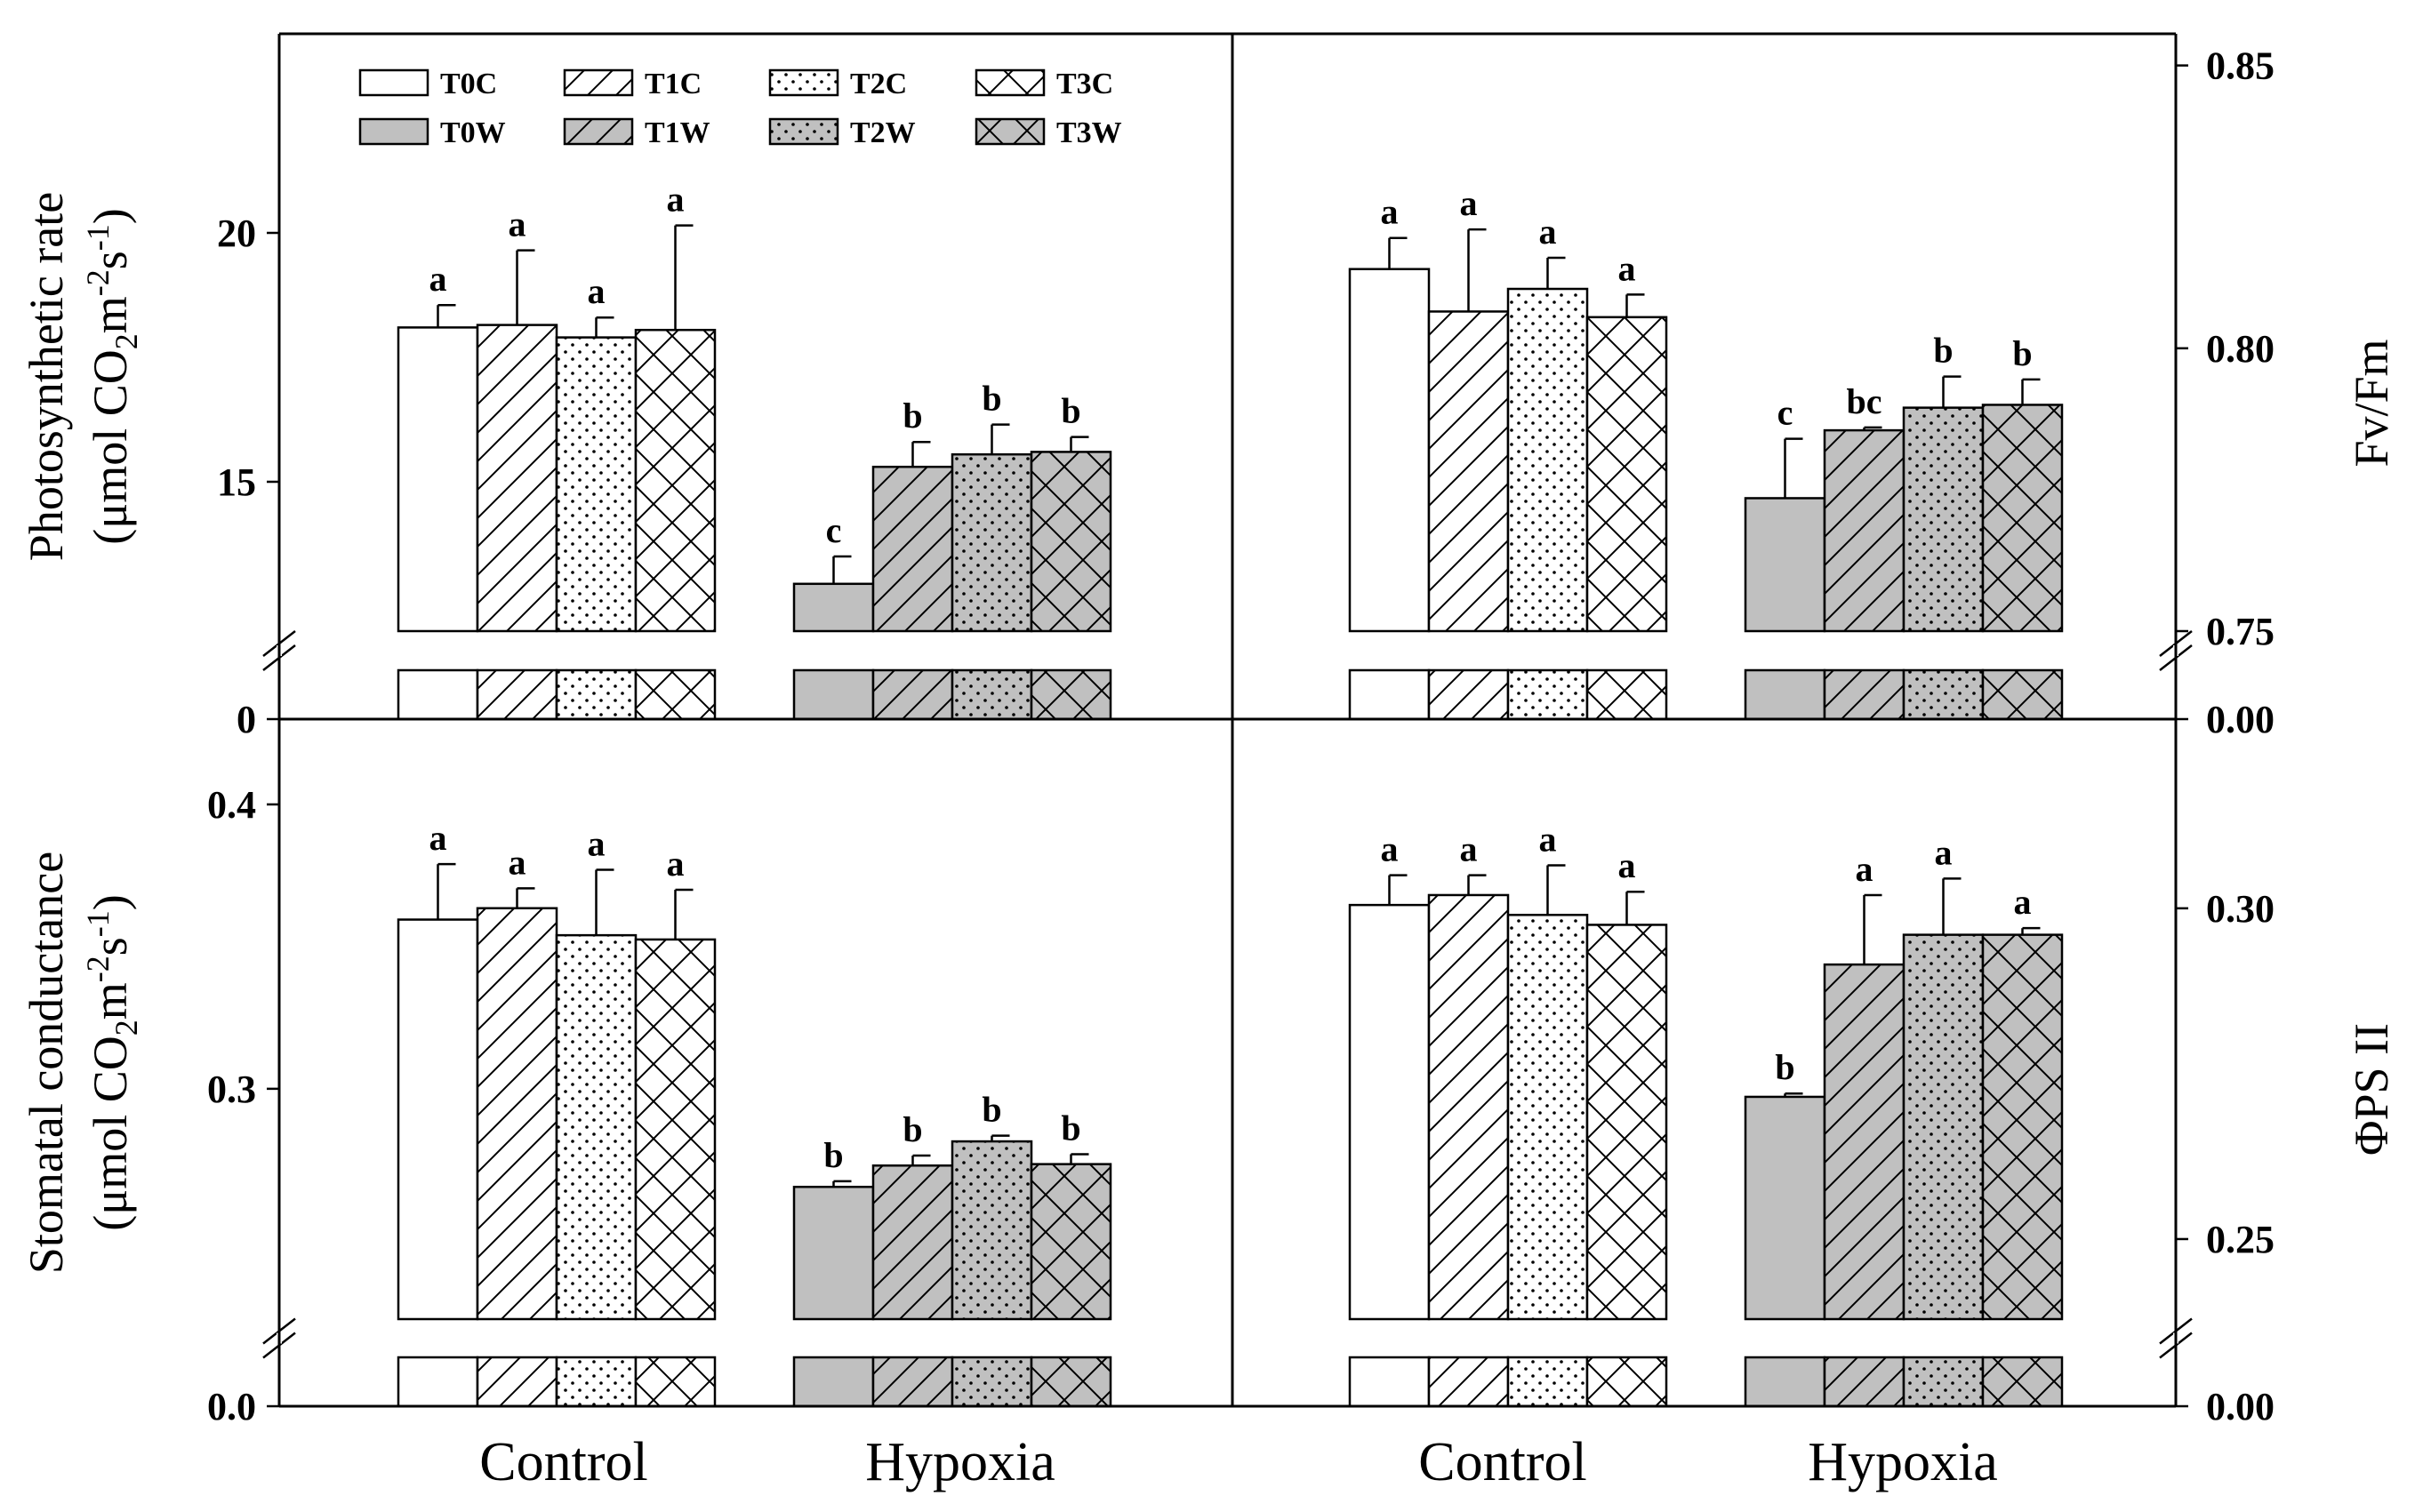 The image size is (2415, 1512). I want to click on y-axis-title: ΦPS II, so click(2371, 1089).